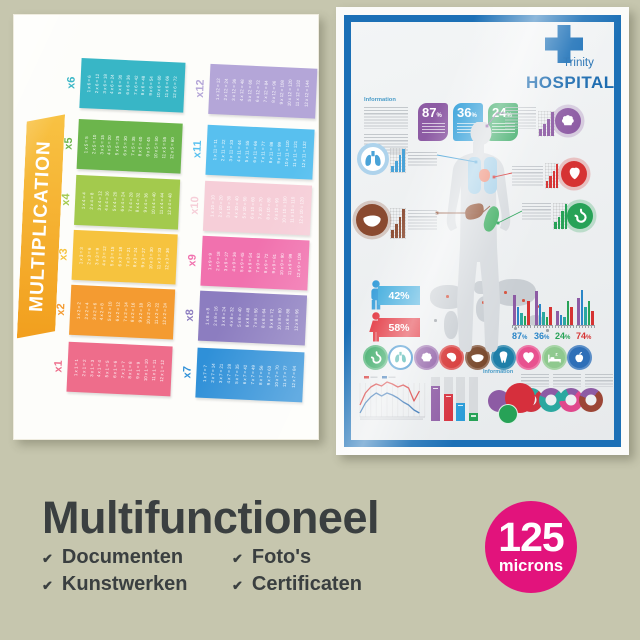  Describe the element at coordinates (398, 223) in the screenshot. I see `callout-chart-liver` at that location.